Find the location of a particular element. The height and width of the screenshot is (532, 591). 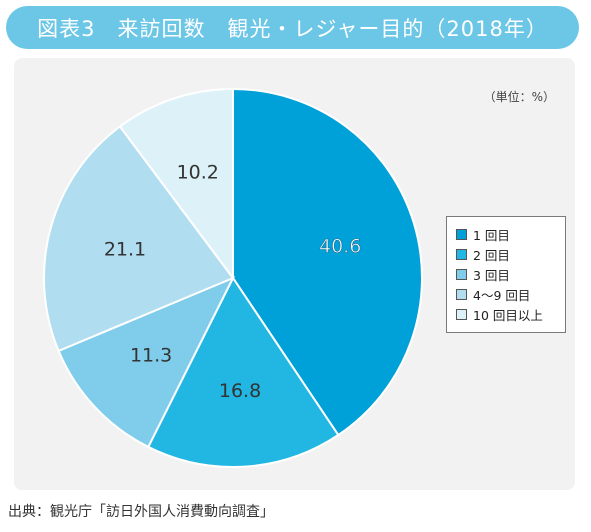

legend-item: 1 回目 is located at coordinates (510, 234).